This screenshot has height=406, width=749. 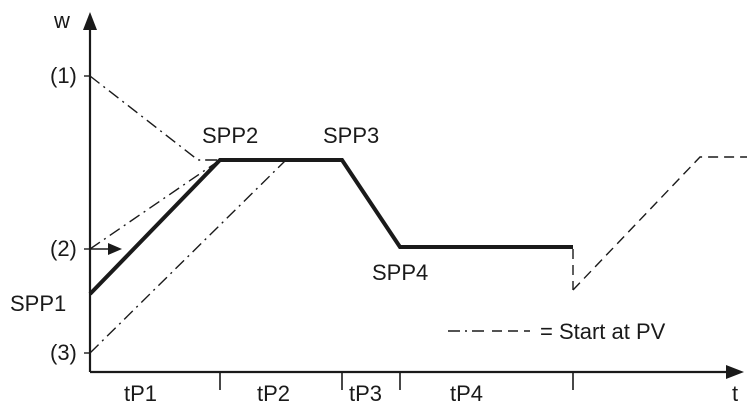 What do you see at coordinates (63, 75) in the screenshot?
I see `start-marker-1: (1)` at bounding box center [63, 75].